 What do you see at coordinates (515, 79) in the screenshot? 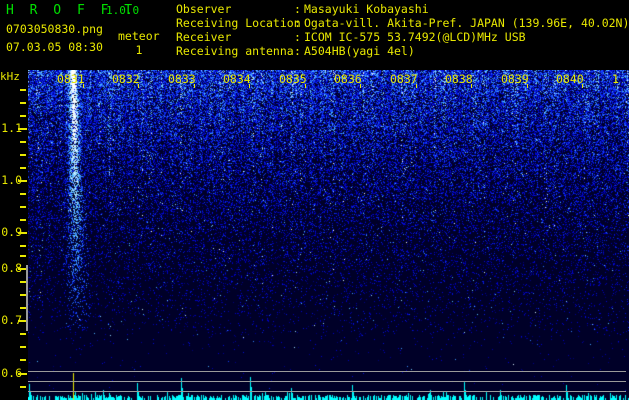
I see `x-axis-tick-label: 0839` at bounding box center [515, 79].